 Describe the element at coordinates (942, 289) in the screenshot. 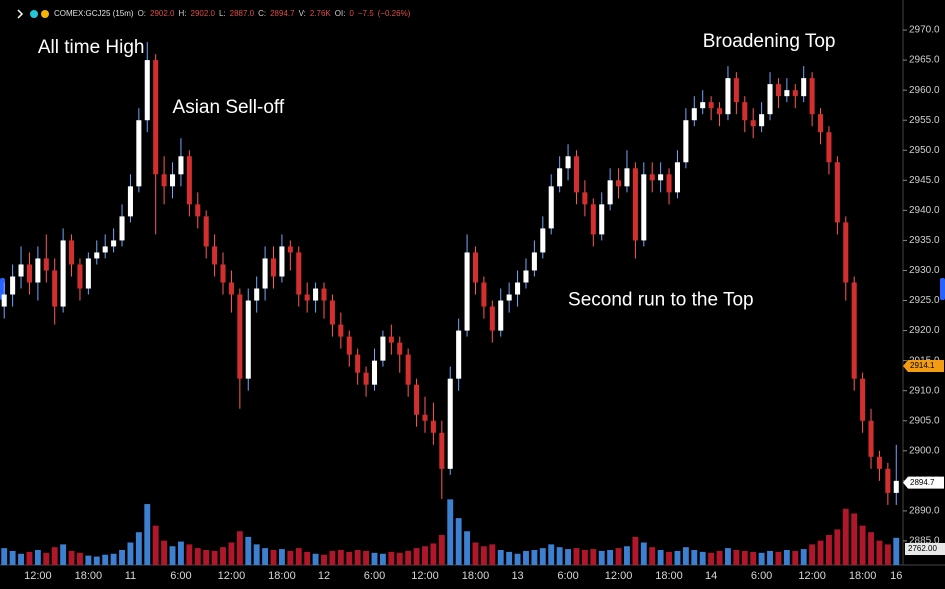

I see `right-handle` at that location.